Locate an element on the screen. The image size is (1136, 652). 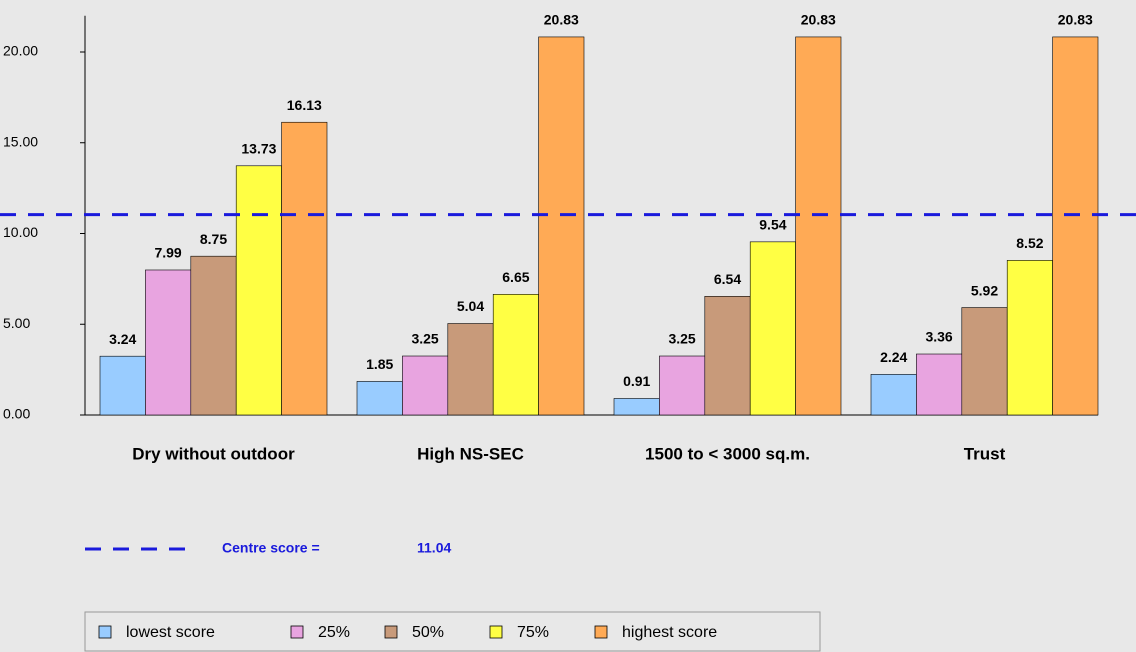
legend-box is located at coordinates (452, 631).